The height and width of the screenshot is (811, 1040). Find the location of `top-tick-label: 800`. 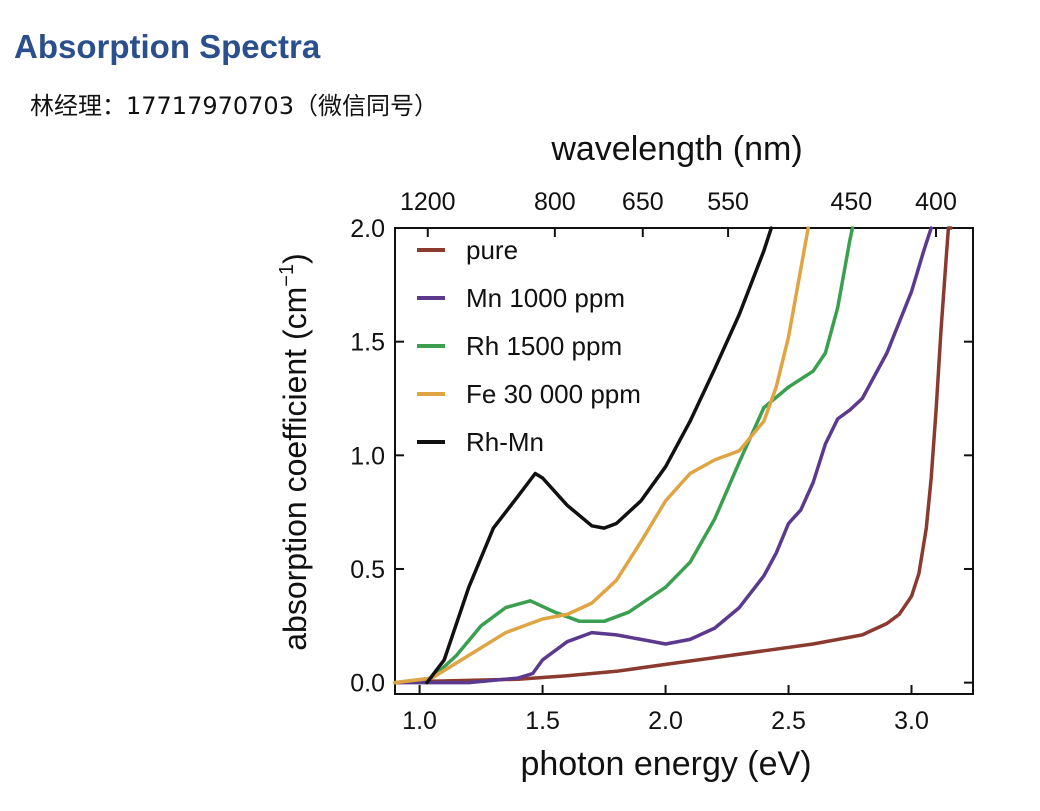

top-tick-label: 800 is located at coordinates (555, 202).